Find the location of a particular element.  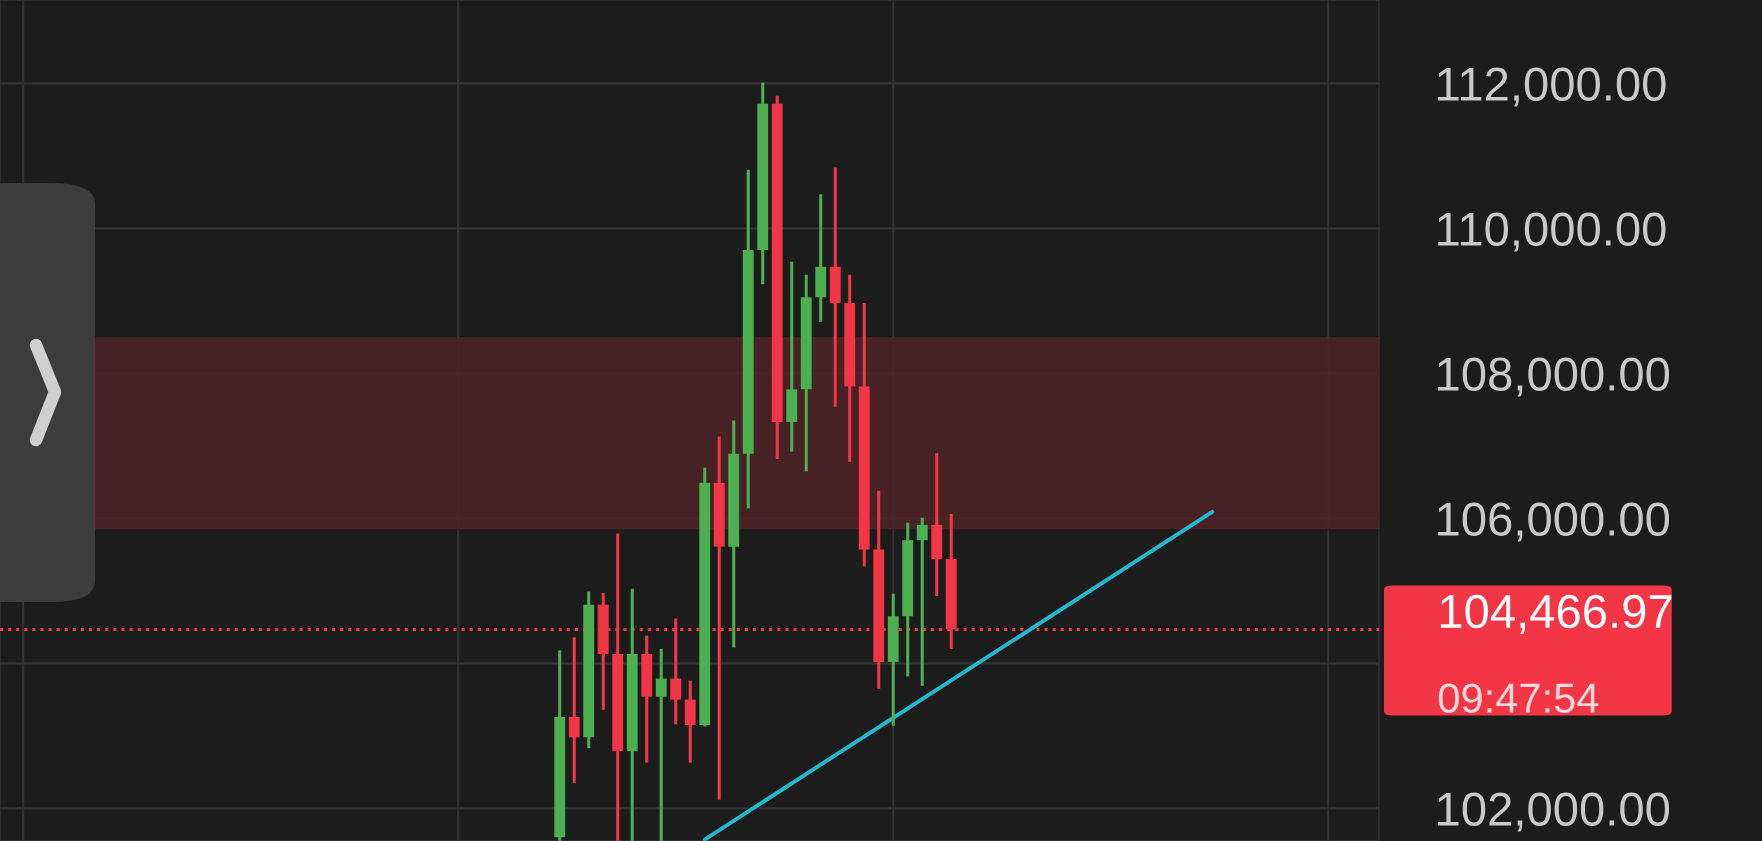

y-tick-label: 112,000.00 is located at coordinates (1552, 87).